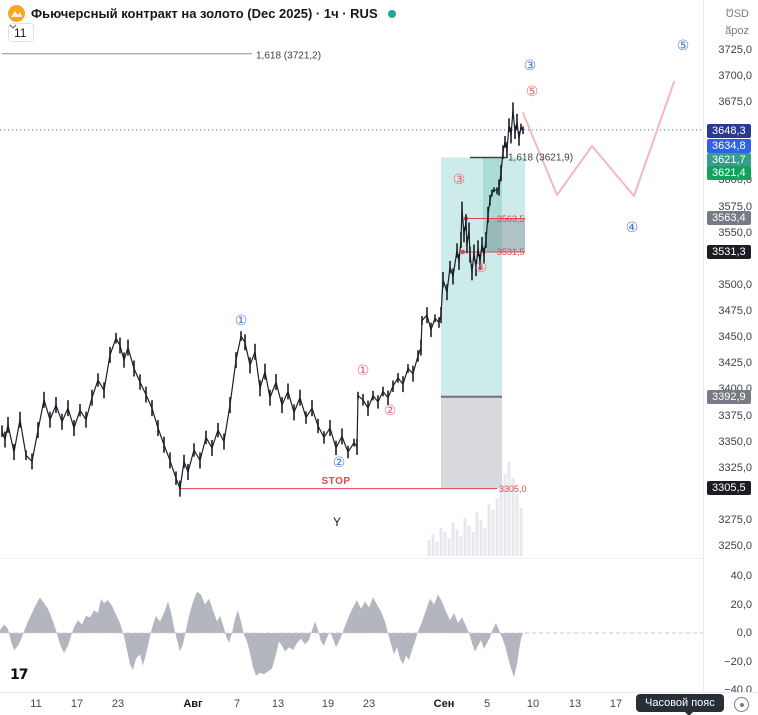 Image resolution: width=758 pixels, height=715 pixels. I want to click on retrace-zone-gray, so click(471, 442).